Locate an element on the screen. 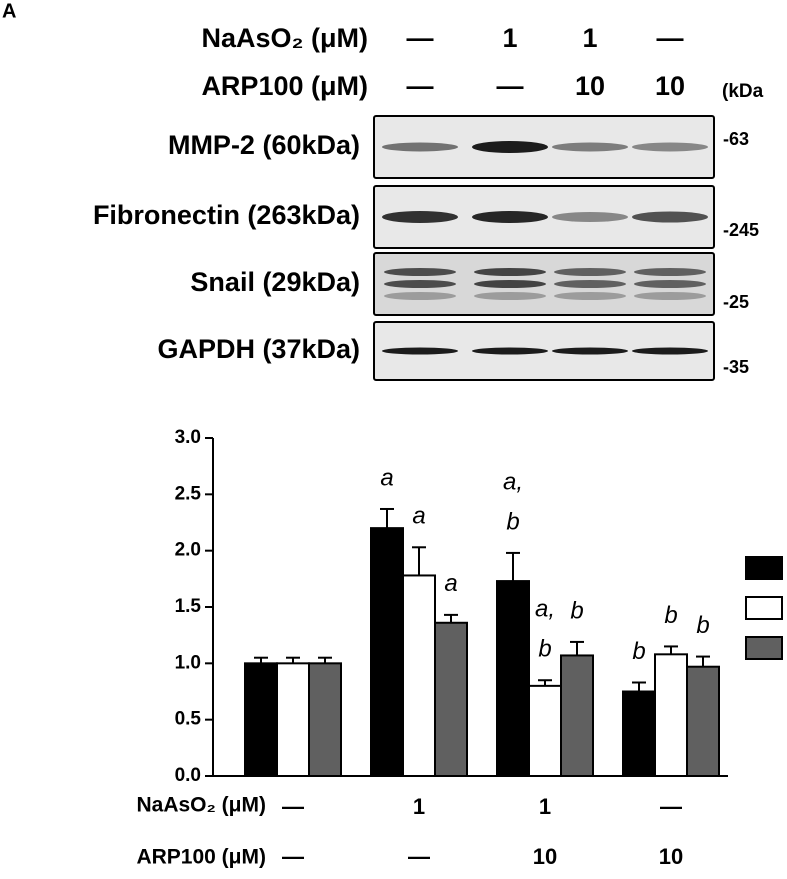 This screenshot has width=787, height=879. blot-marker: -35 is located at coordinates (736, 367).